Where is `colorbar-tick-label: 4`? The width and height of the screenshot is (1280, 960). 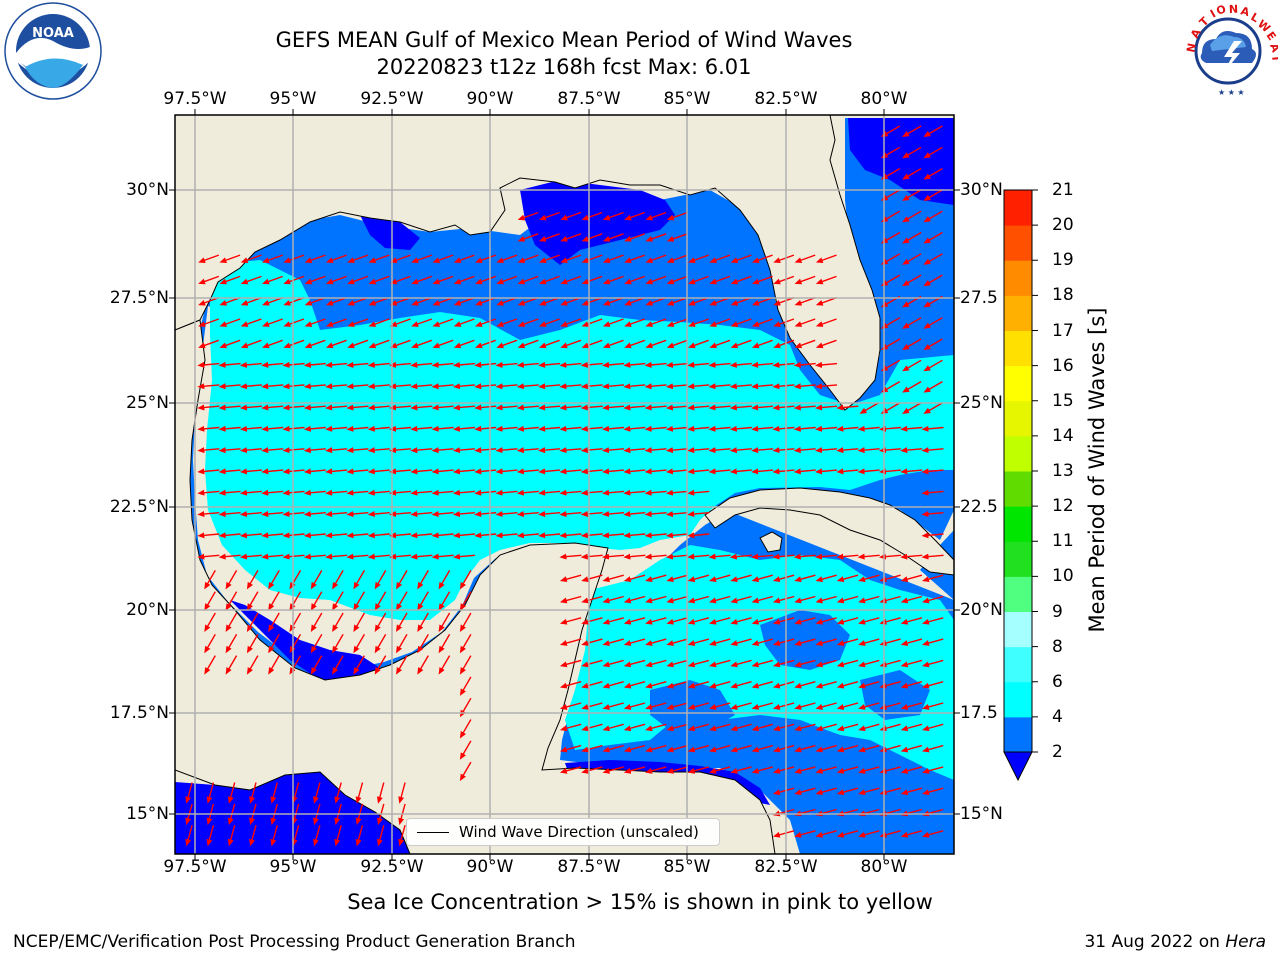
colorbar-tick-label: 4 is located at coordinates (1057, 716).